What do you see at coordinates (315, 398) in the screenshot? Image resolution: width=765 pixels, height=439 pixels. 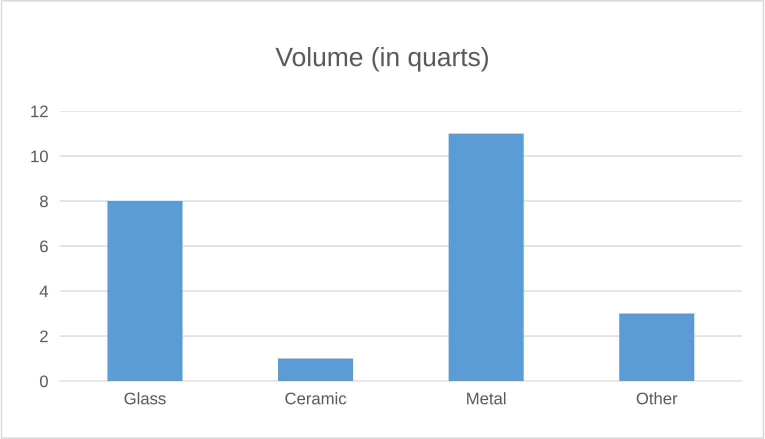 I see `x-tick-label: Ceramic` at bounding box center [315, 398].